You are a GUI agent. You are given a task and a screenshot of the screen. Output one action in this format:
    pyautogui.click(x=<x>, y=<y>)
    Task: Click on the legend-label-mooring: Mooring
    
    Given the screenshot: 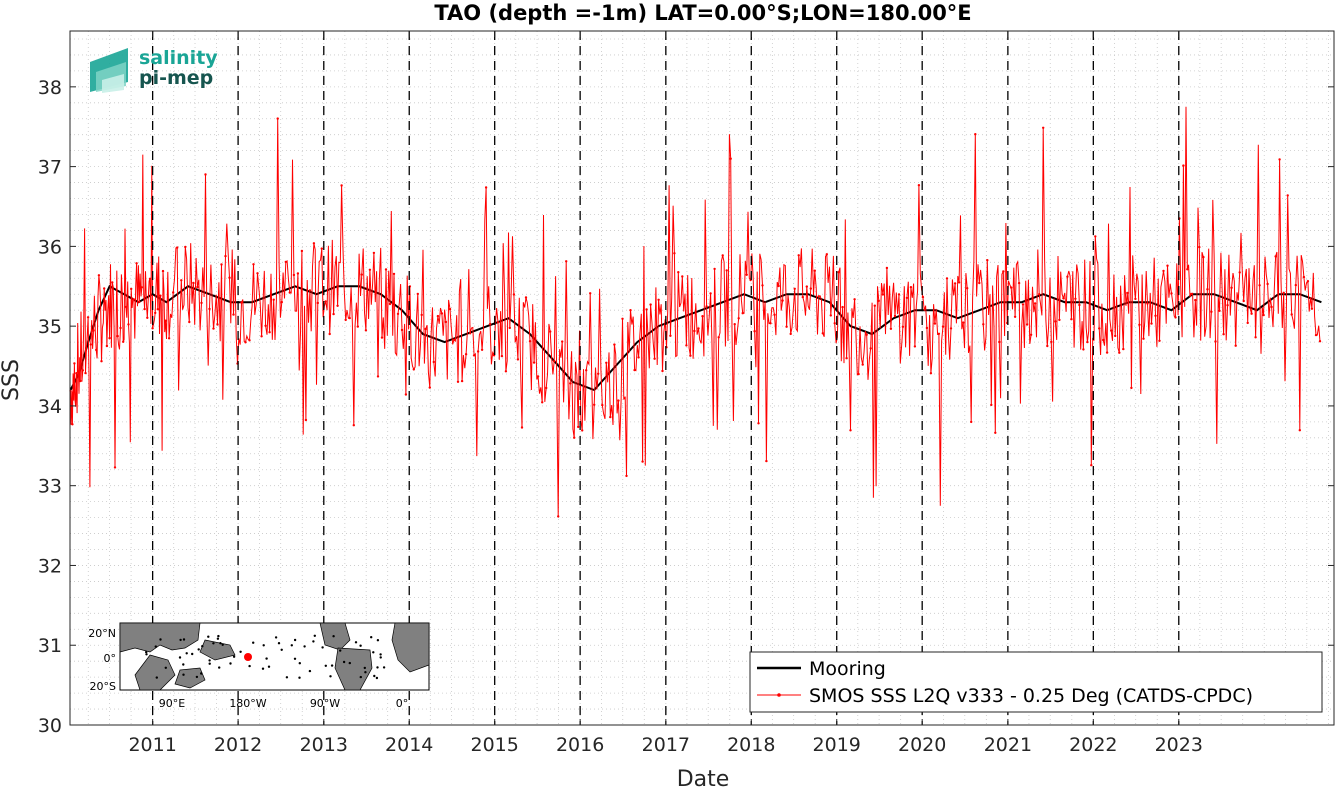 What is the action you would take?
    pyautogui.click(x=847, y=669)
    